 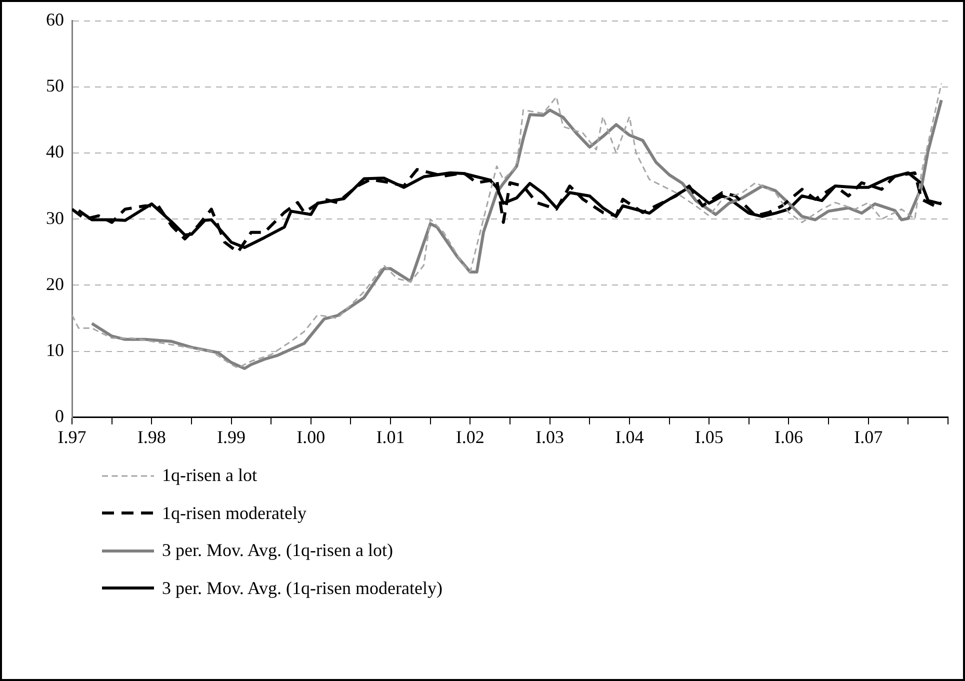 What do you see at coordinates (55, 218) in the screenshot?
I see `y-tick-label: 30` at bounding box center [55, 218].